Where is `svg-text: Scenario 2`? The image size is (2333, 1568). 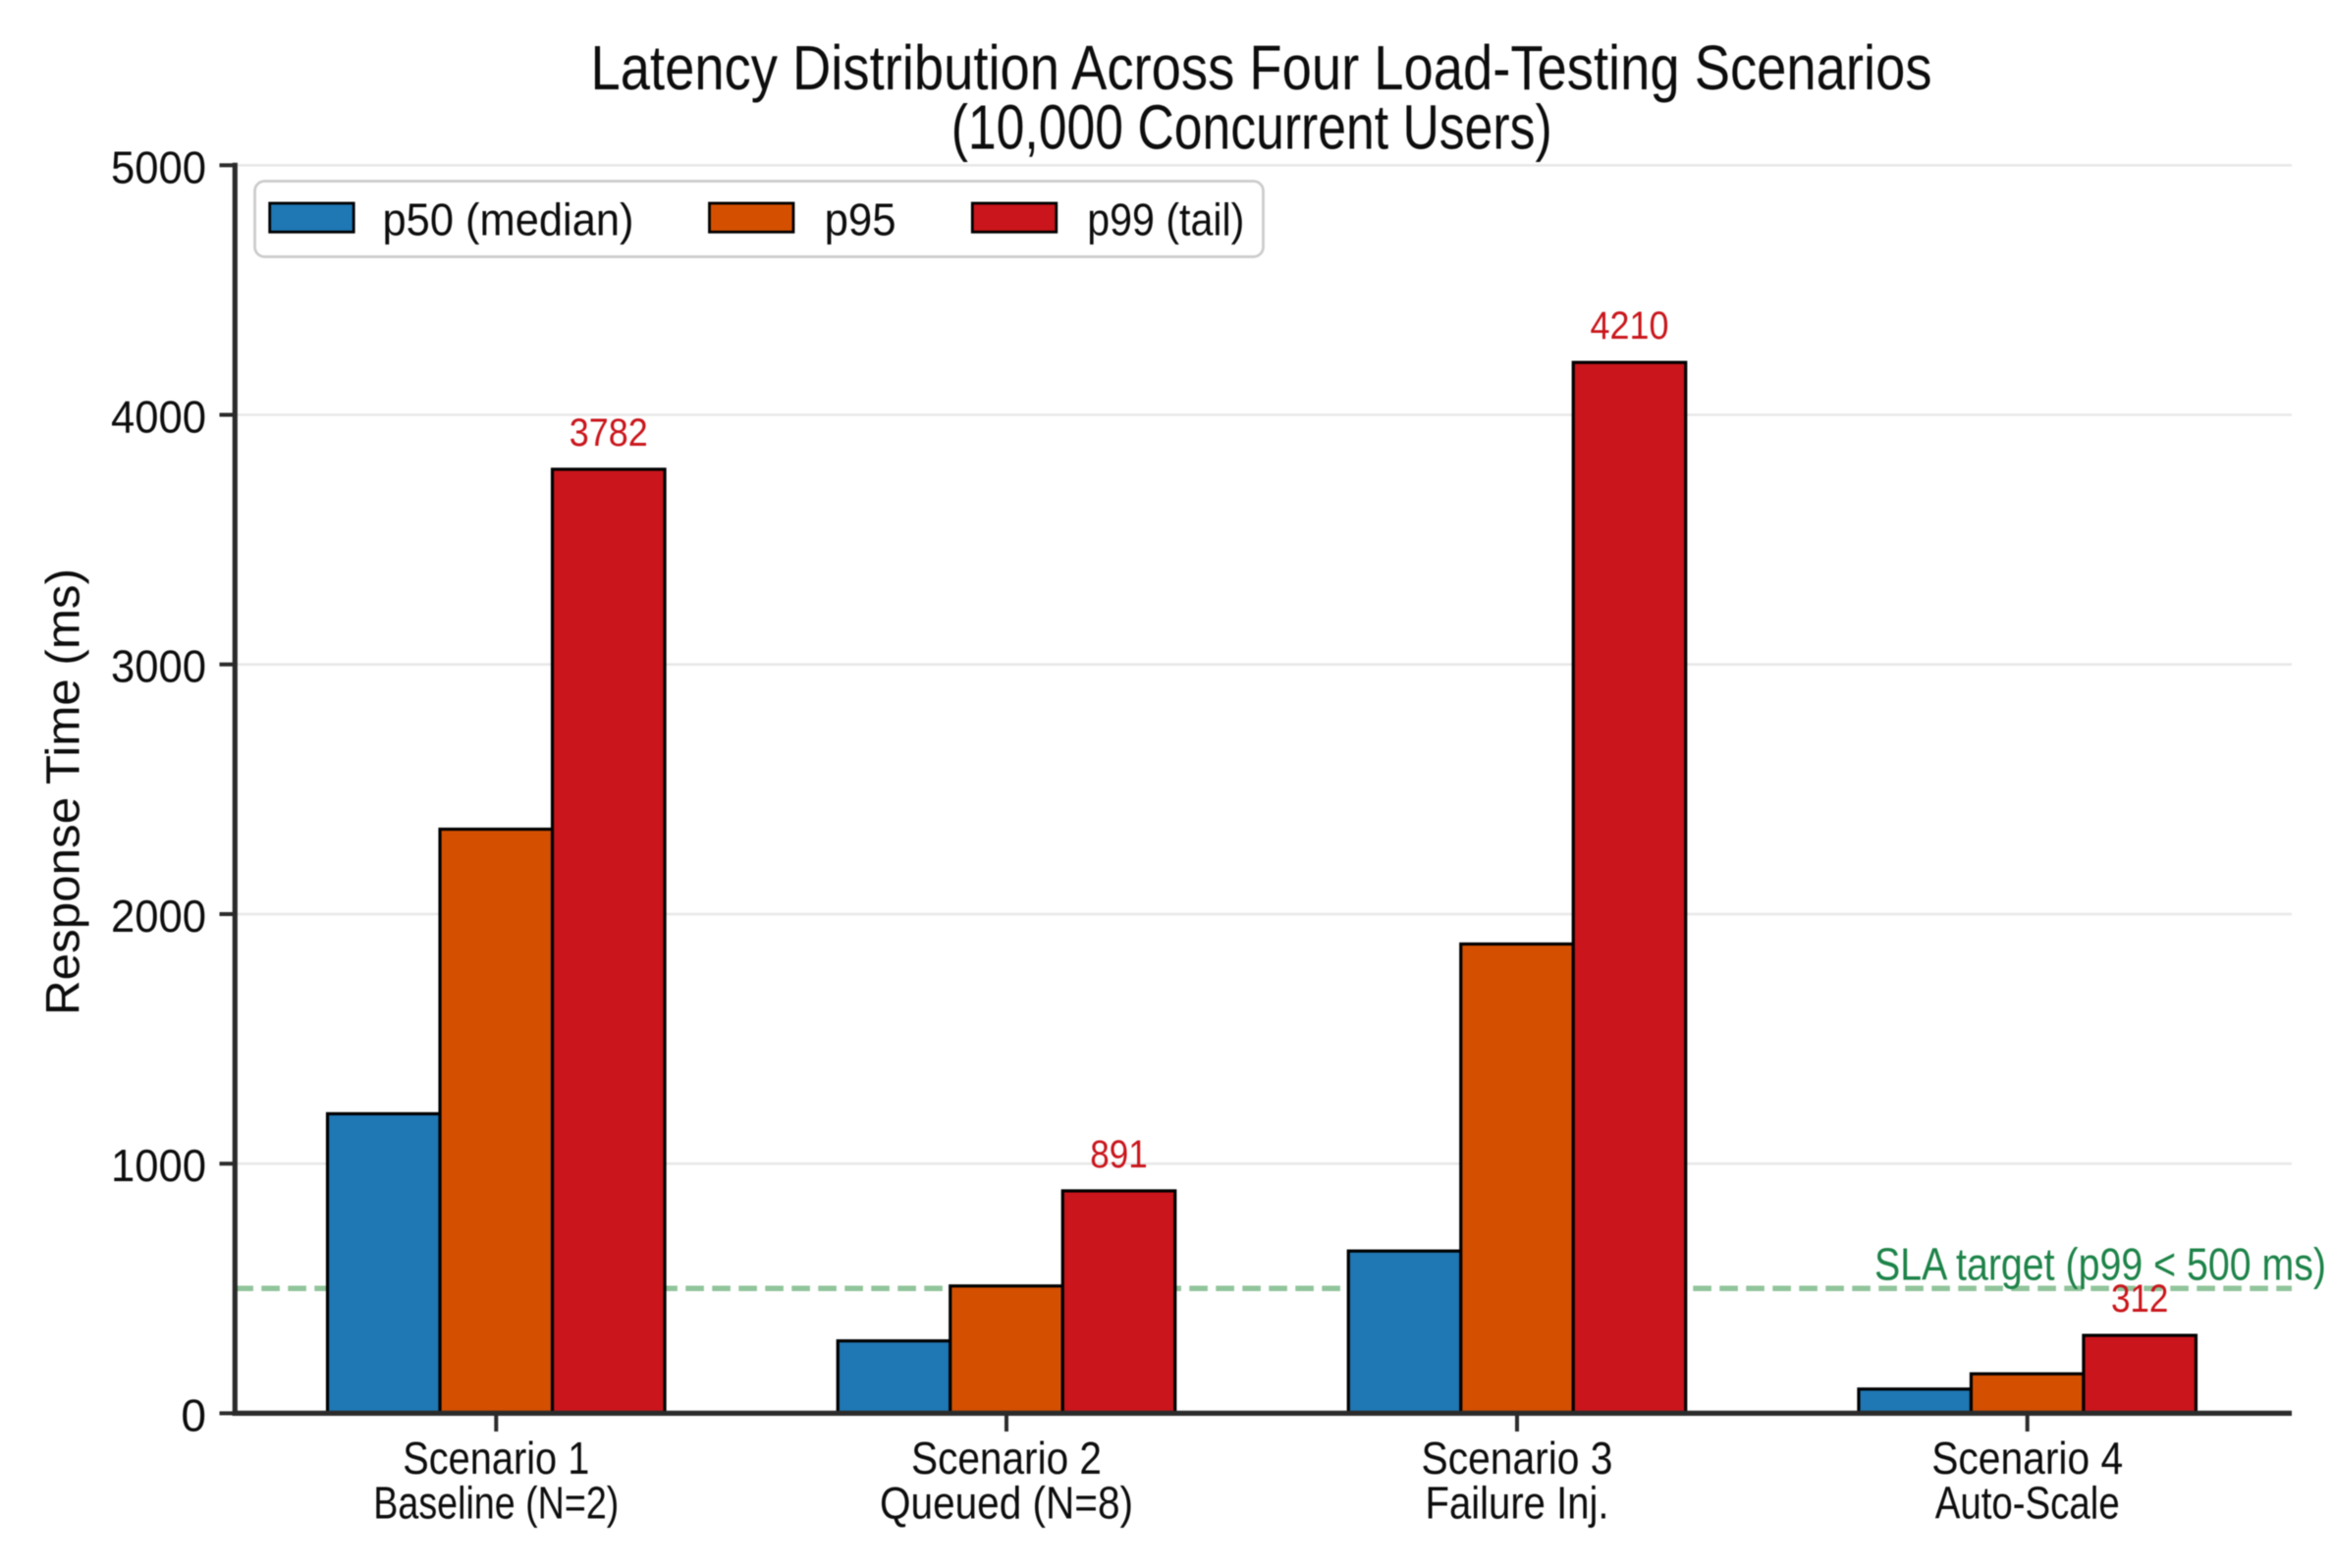 svg-text: Scenario 2 is located at coordinates (1007, 1458).